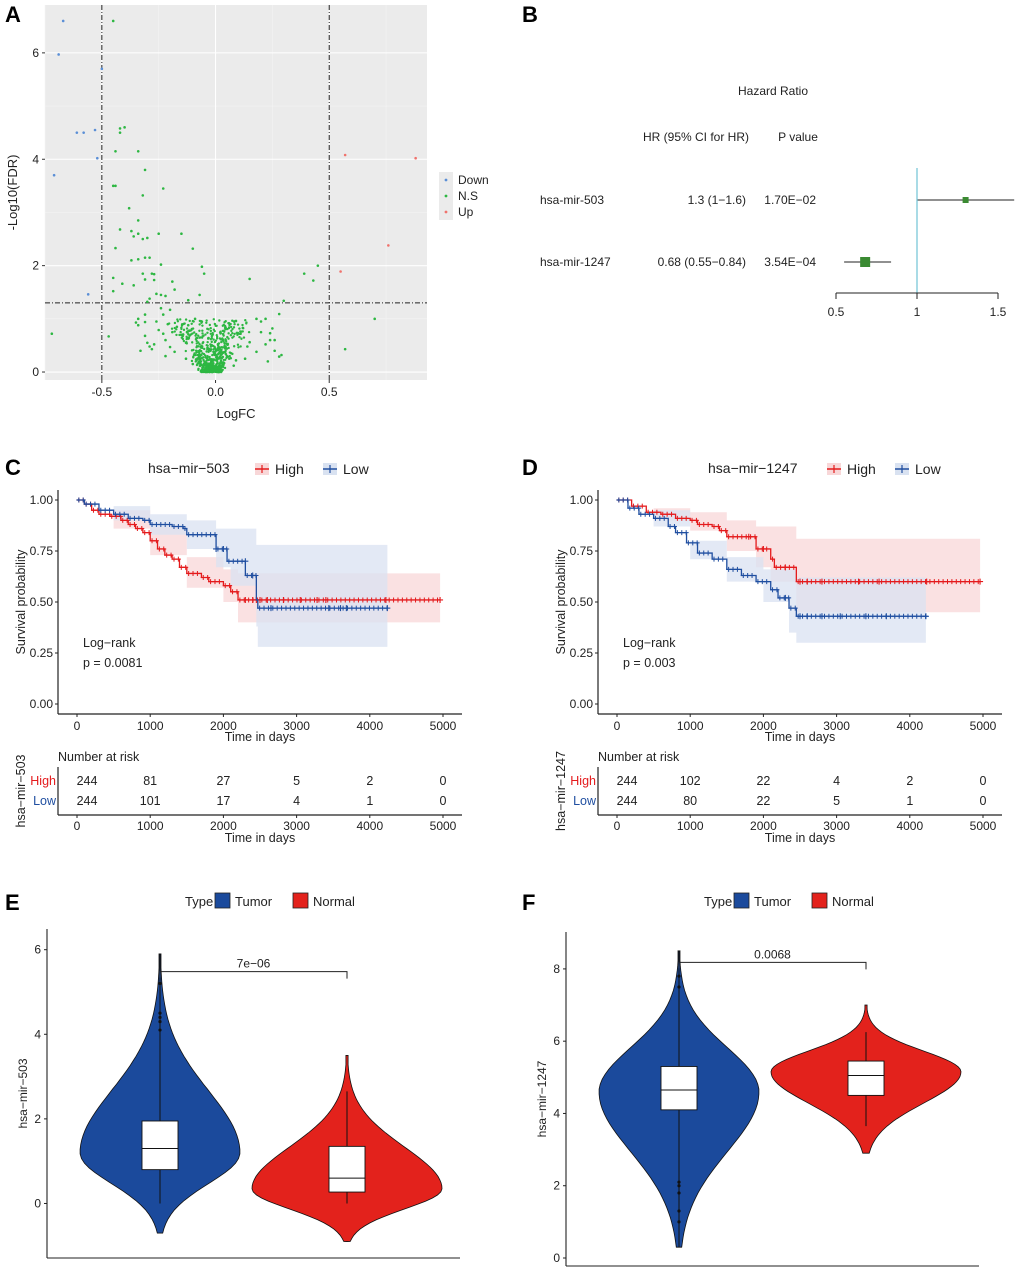 The width and height of the screenshot is (1020, 1270). I want to click on y-tick-label: 2, so click(556, 1186).